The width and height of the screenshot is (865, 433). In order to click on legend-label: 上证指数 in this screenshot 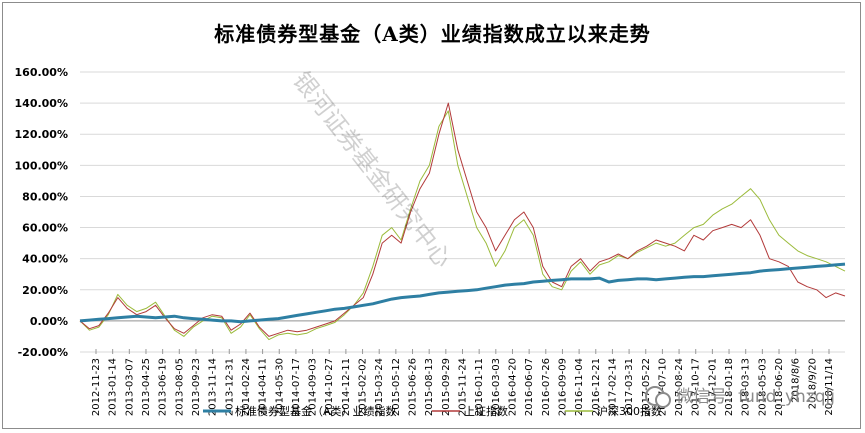, I will do `click(486, 411)`.